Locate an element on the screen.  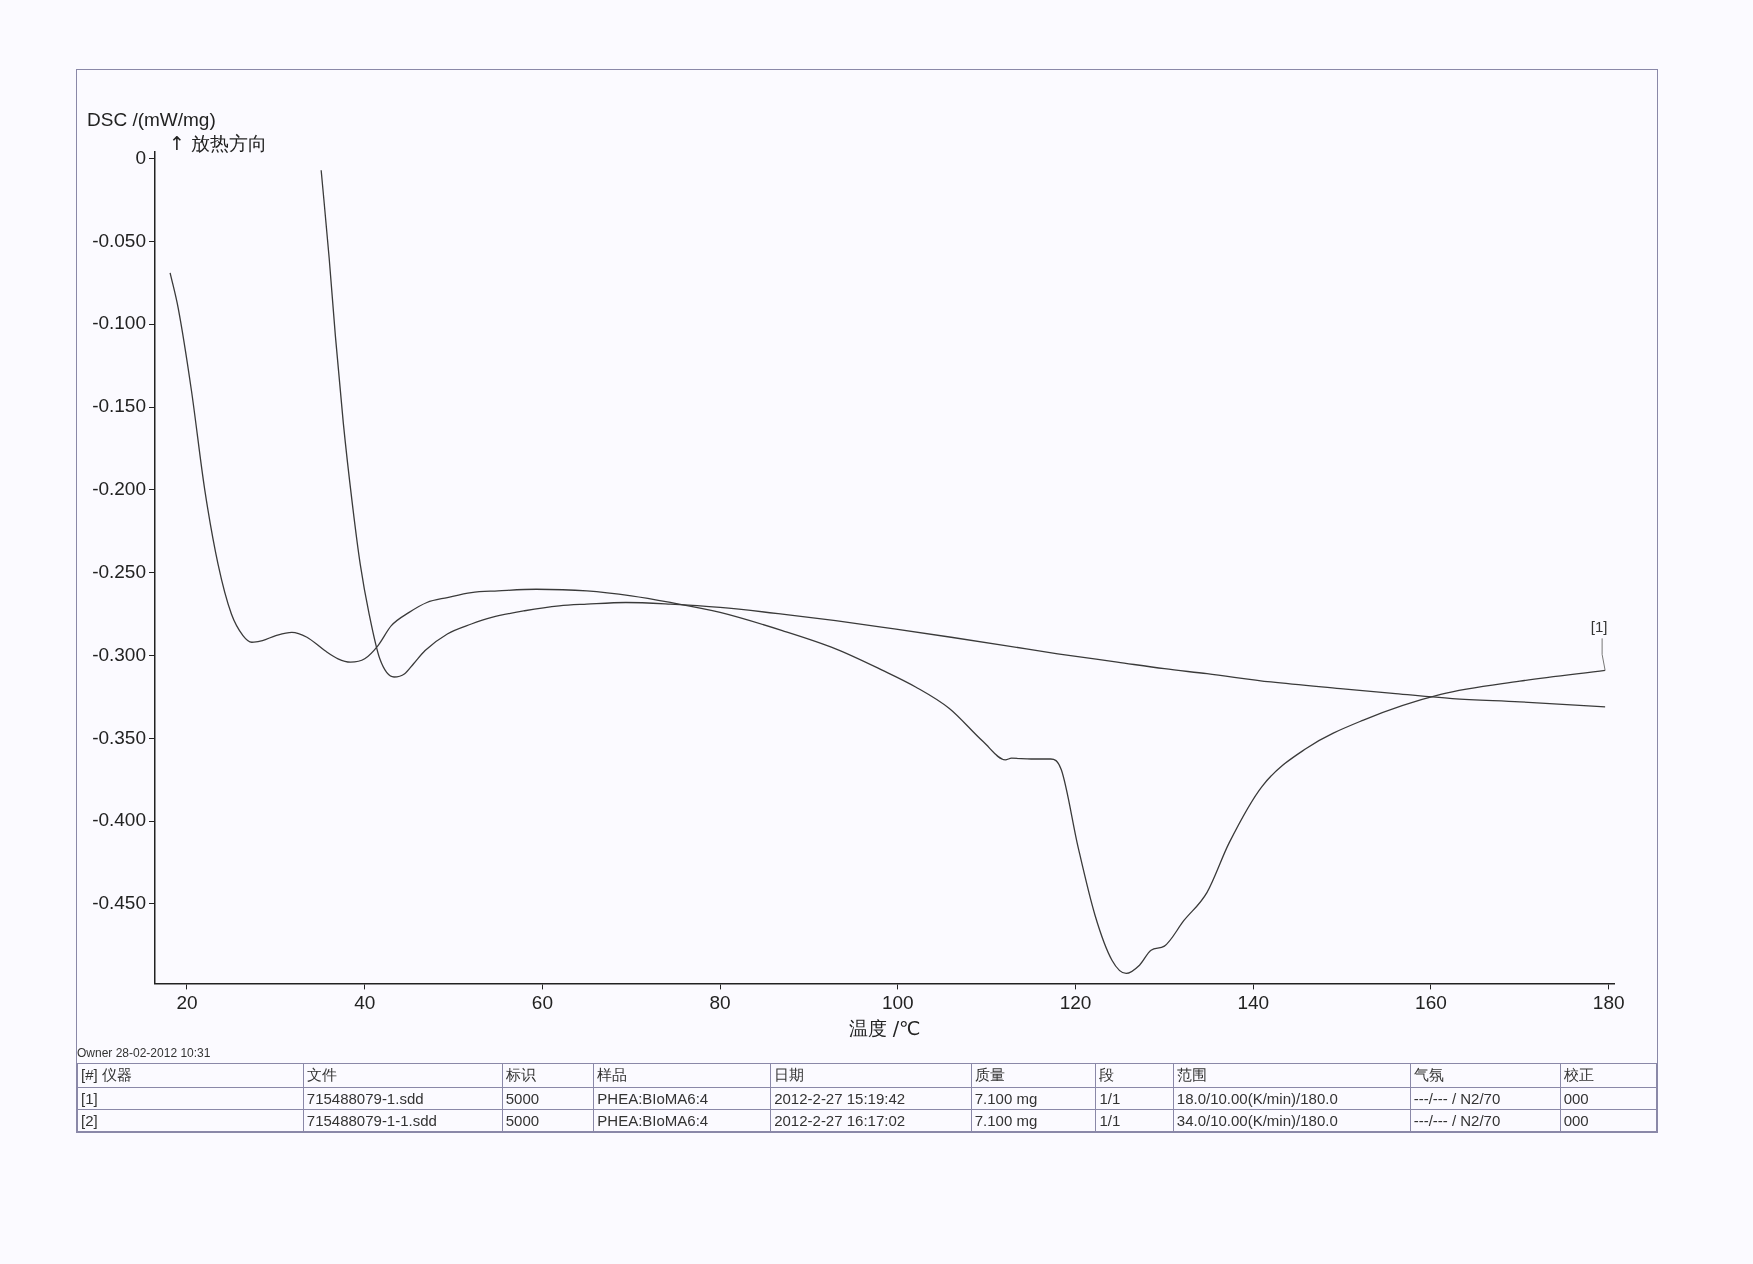
y-tick-label: -0.300 is located at coordinates (119, 654).